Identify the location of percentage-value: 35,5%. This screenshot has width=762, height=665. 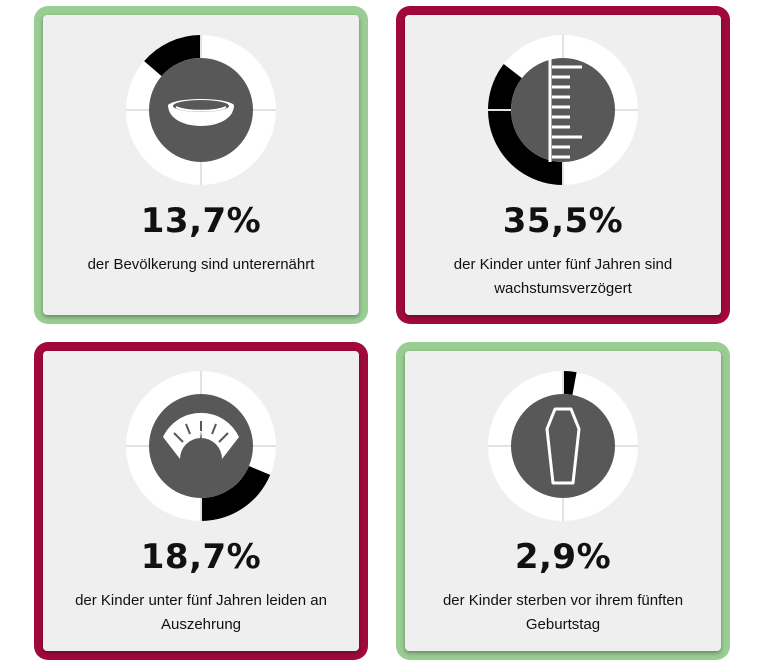
(563, 221).